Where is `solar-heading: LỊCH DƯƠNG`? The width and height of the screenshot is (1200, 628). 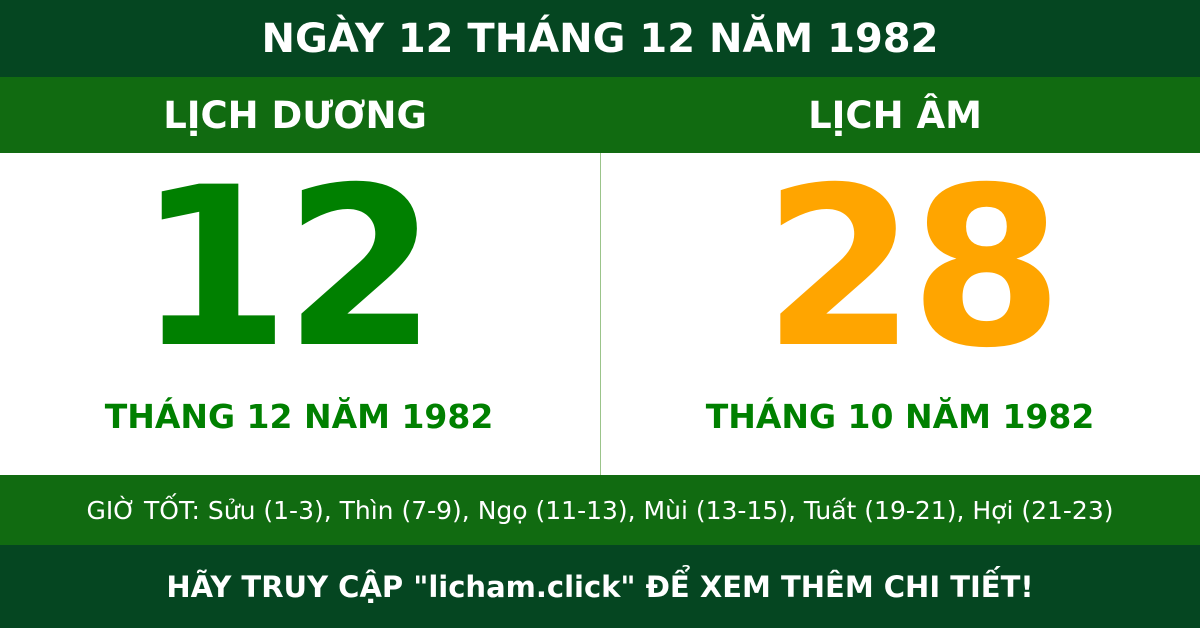
solar-heading: LỊCH DƯƠNG is located at coordinates (295, 115).